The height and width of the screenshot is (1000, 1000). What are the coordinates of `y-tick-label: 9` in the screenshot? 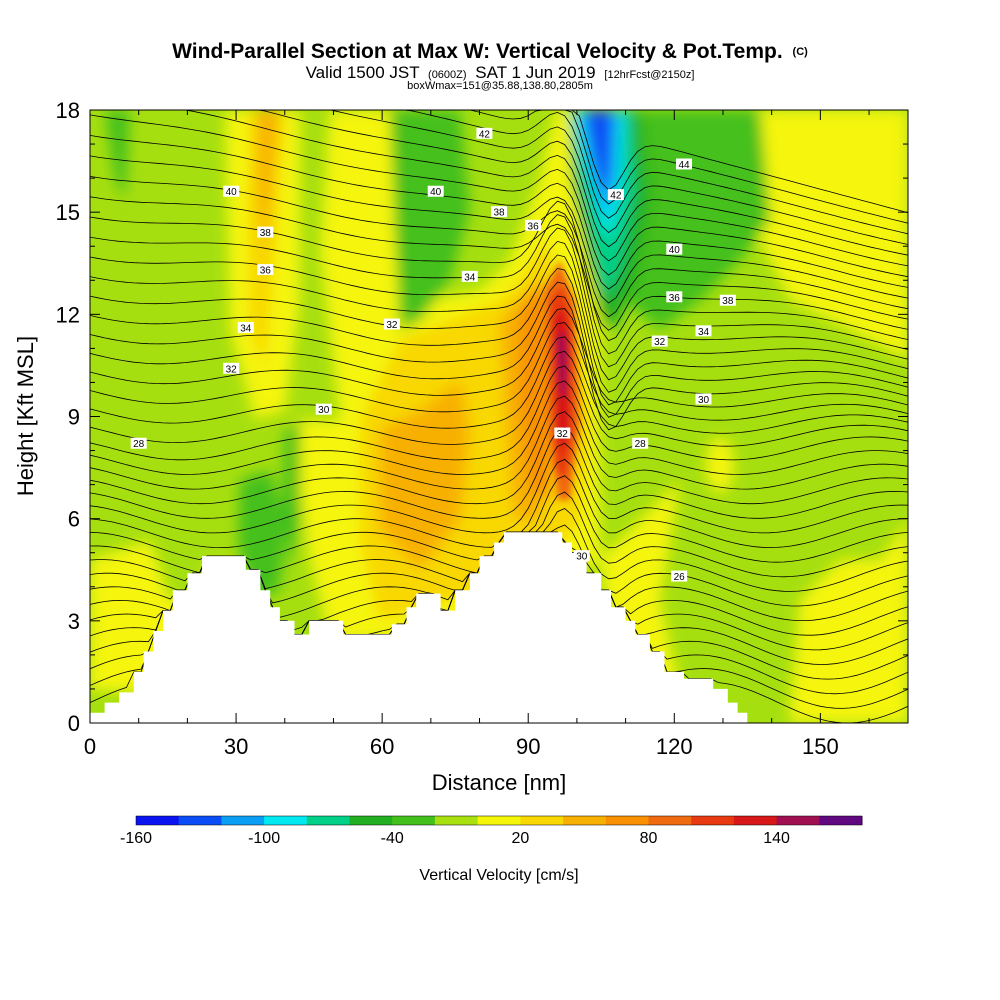 It's located at (74, 417).